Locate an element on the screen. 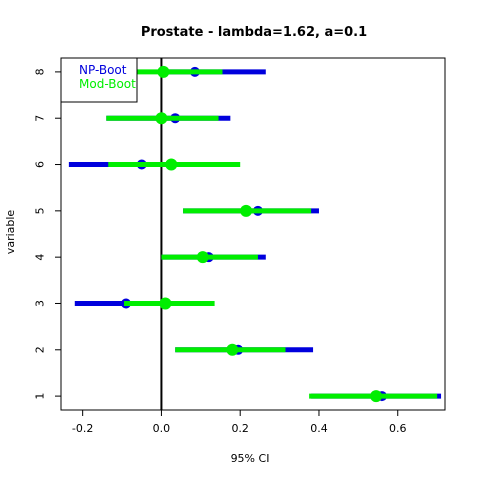 The height and width of the screenshot is (480, 480). x-tick-label: 0.6 is located at coordinates (398, 428).